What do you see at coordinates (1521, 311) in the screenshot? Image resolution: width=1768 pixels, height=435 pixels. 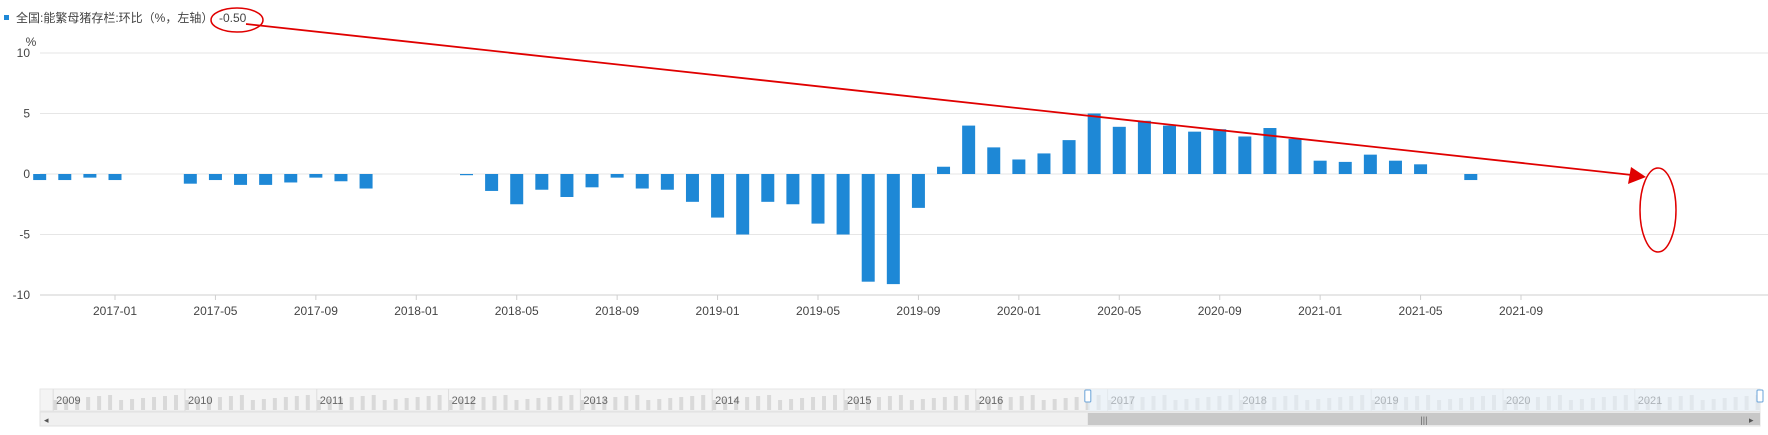 I see `x-tick-label: 2021-09` at bounding box center [1521, 311].